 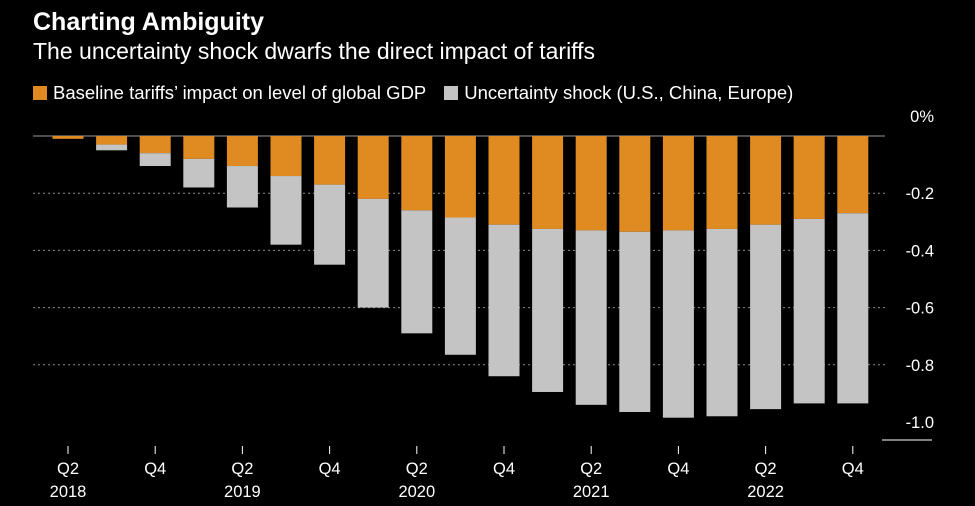 I want to click on y-tick-label: 0%, so click(x=922, y=117).